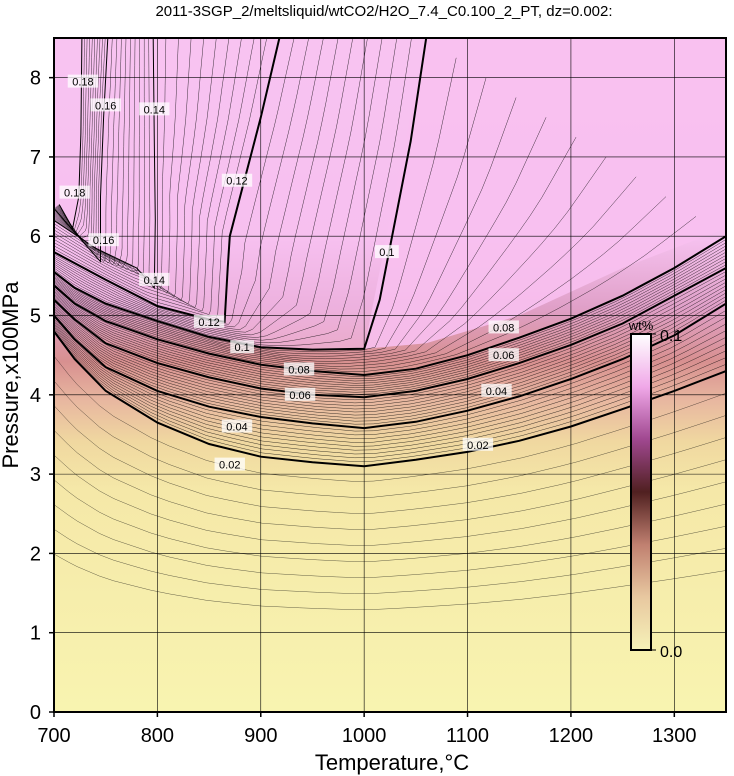 The image size is (734, 776). I want to click on contour-label: 0.06, so click(503, 356).